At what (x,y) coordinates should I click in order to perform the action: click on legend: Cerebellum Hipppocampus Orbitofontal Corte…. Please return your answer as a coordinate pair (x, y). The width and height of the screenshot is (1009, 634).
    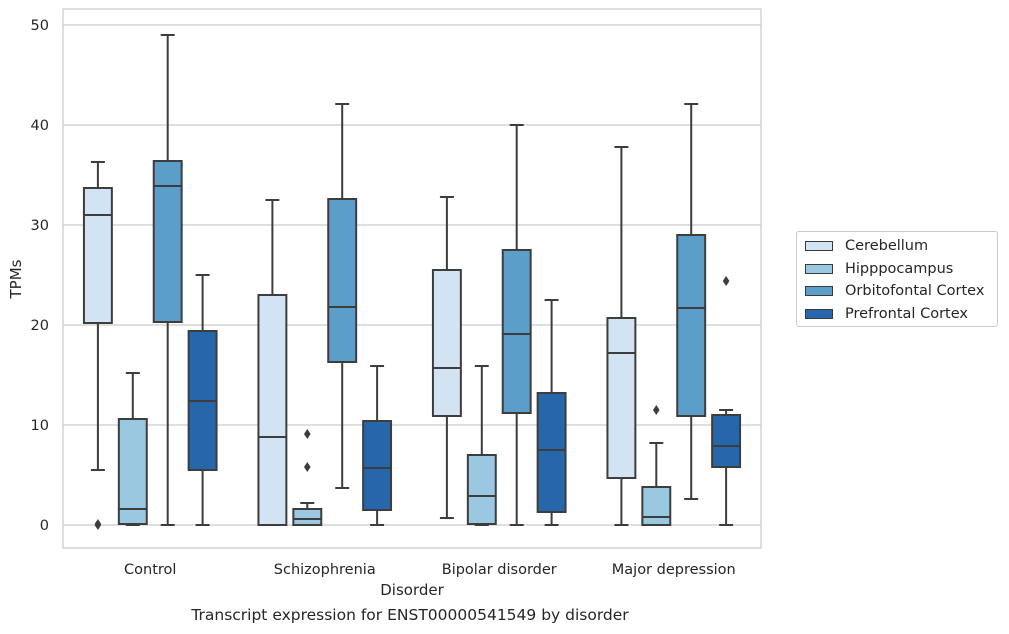
    Looking at the image, I should click on (897, 279).